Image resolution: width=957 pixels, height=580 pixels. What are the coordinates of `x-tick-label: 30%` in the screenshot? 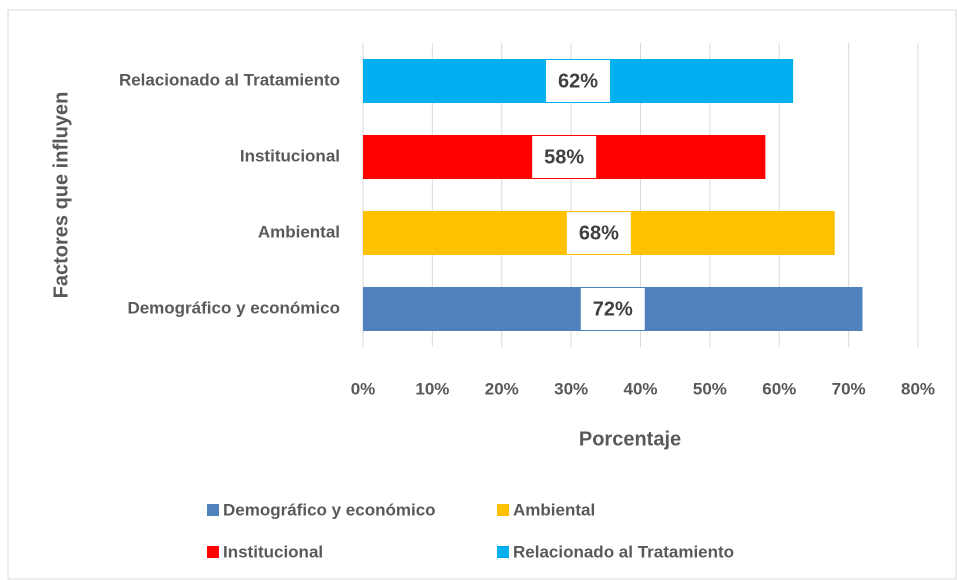 It's located at (571, 388).